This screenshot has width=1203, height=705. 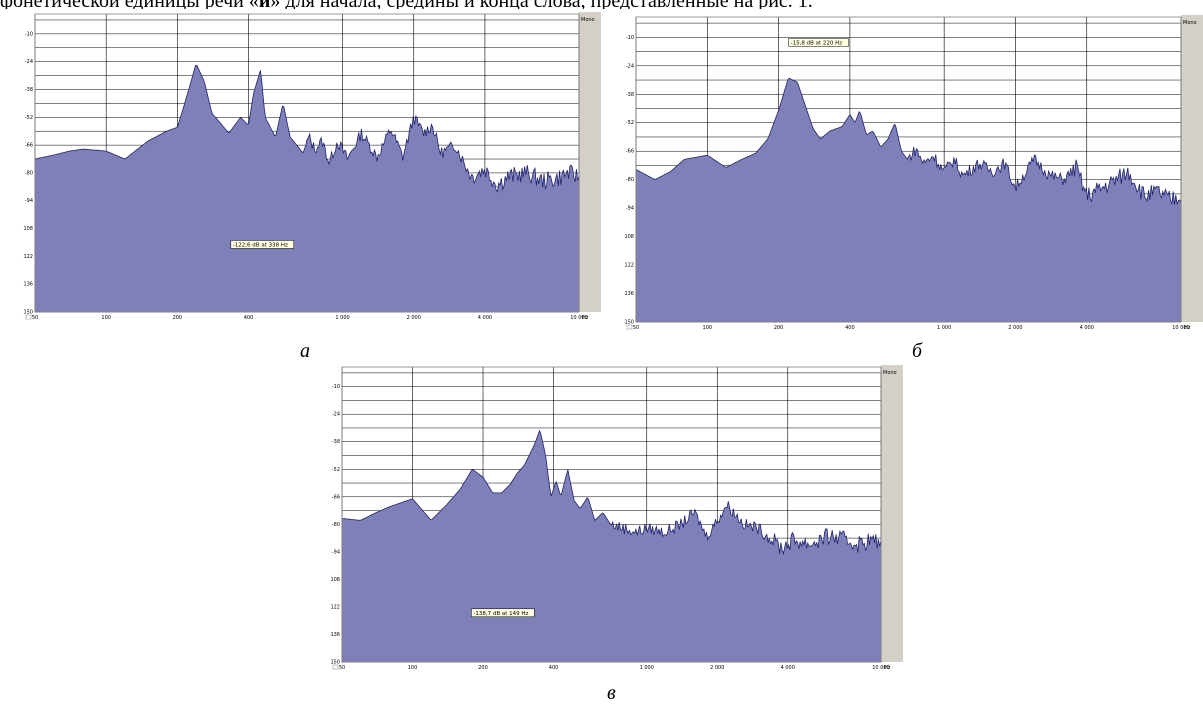 What do you see at coordinates (265, 4) in the screenshot?
I see `caption-bold-letter: и` at bounding box center [265, 4].